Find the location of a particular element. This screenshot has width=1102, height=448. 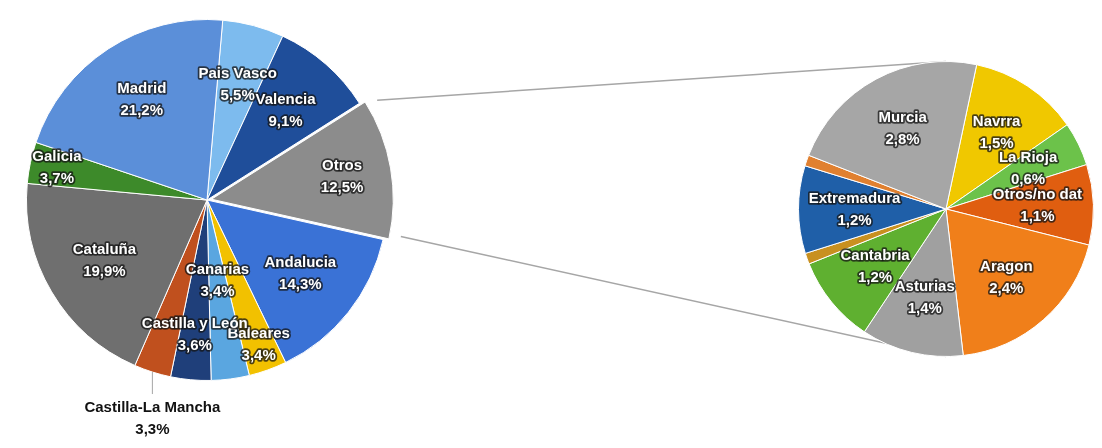

slice-label: Castilla-La Mancha is located at coordinates (152, 407).